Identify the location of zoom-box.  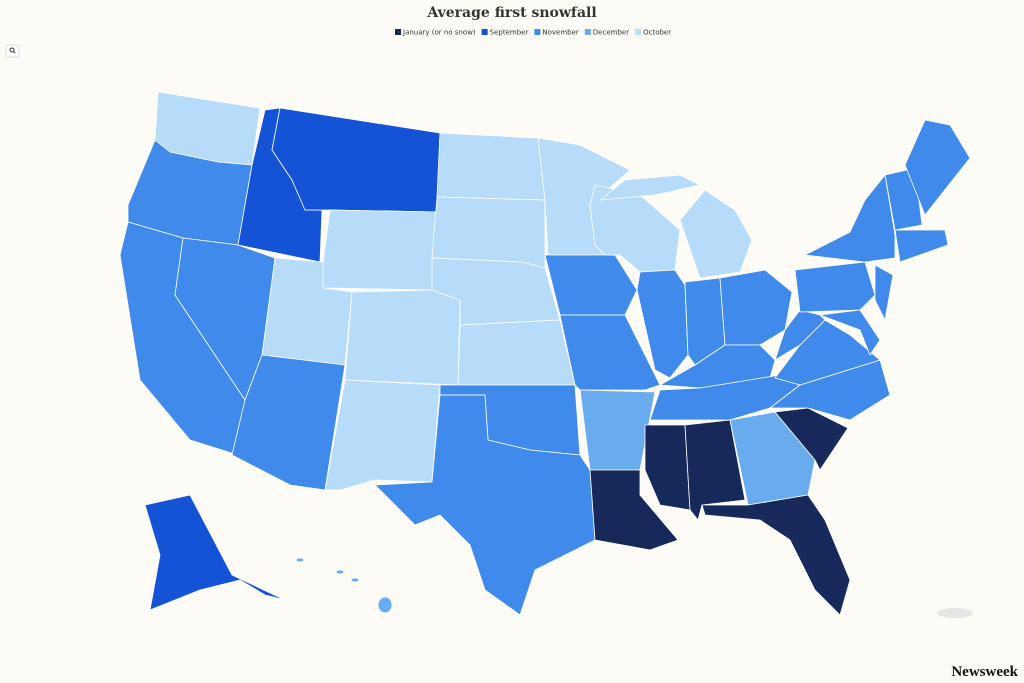
(12, 51).